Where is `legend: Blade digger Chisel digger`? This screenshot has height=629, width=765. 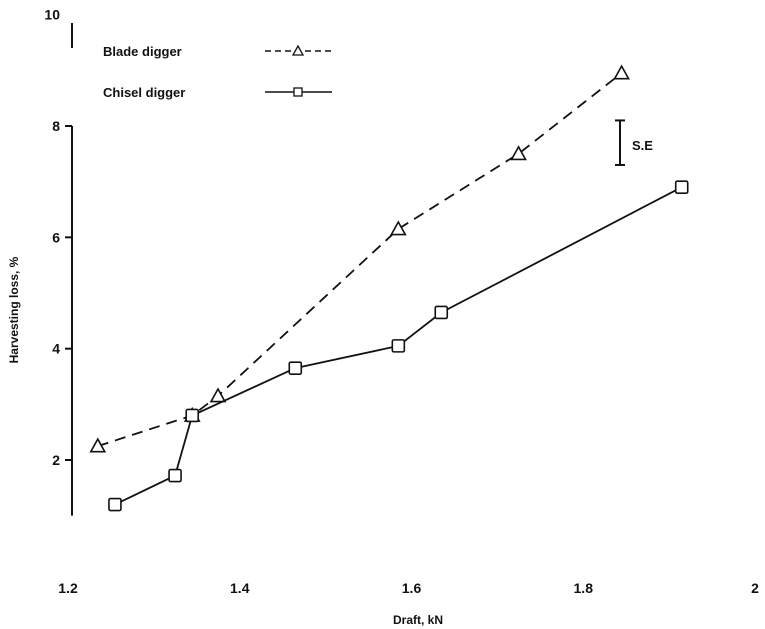
legend: Blade digger Chisel digger is located at coordinates (217, 72).